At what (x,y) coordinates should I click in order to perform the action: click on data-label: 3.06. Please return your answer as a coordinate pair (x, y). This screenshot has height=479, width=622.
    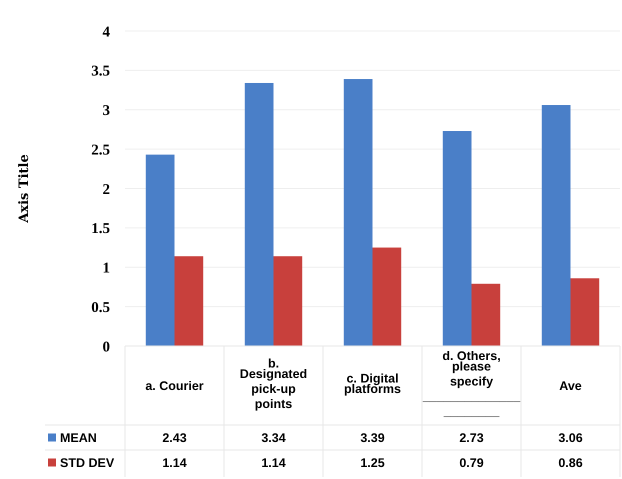
    Looking at the image, I should click on (570, 437).